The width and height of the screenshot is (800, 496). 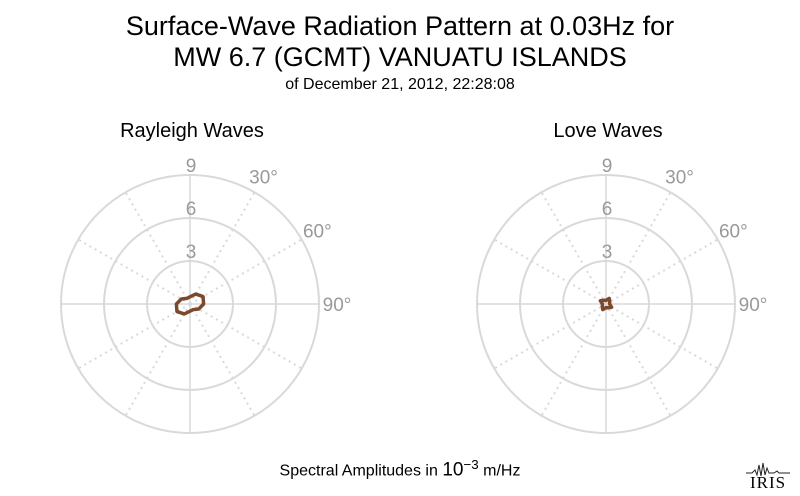 I want to click on iris-logo: IRIS, so click(x=768, y=476).